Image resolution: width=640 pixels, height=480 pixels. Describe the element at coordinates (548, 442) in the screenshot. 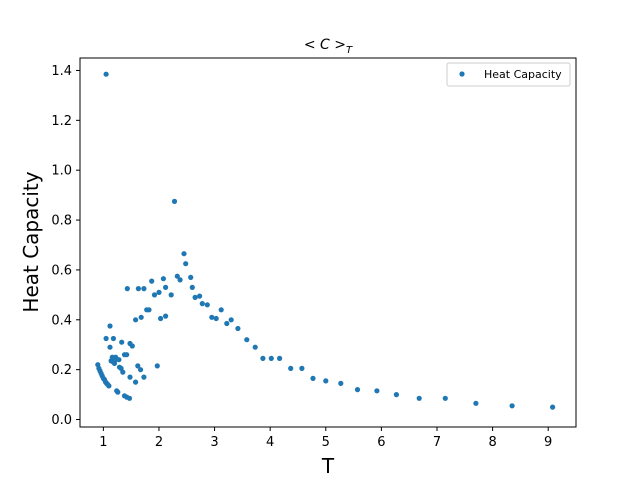

I see `x-tick-label: 9` at that location.